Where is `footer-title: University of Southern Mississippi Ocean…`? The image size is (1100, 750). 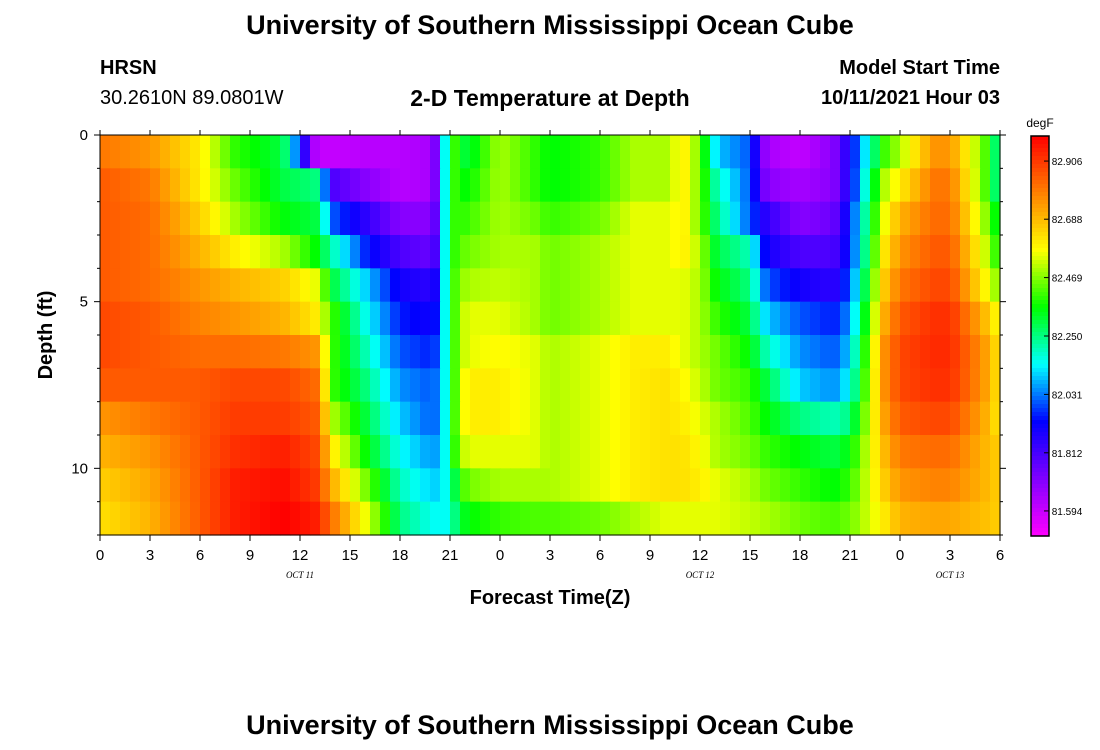
footer-title: University of Southern Mississippi Ocean… is located at coordinates (550, 725).